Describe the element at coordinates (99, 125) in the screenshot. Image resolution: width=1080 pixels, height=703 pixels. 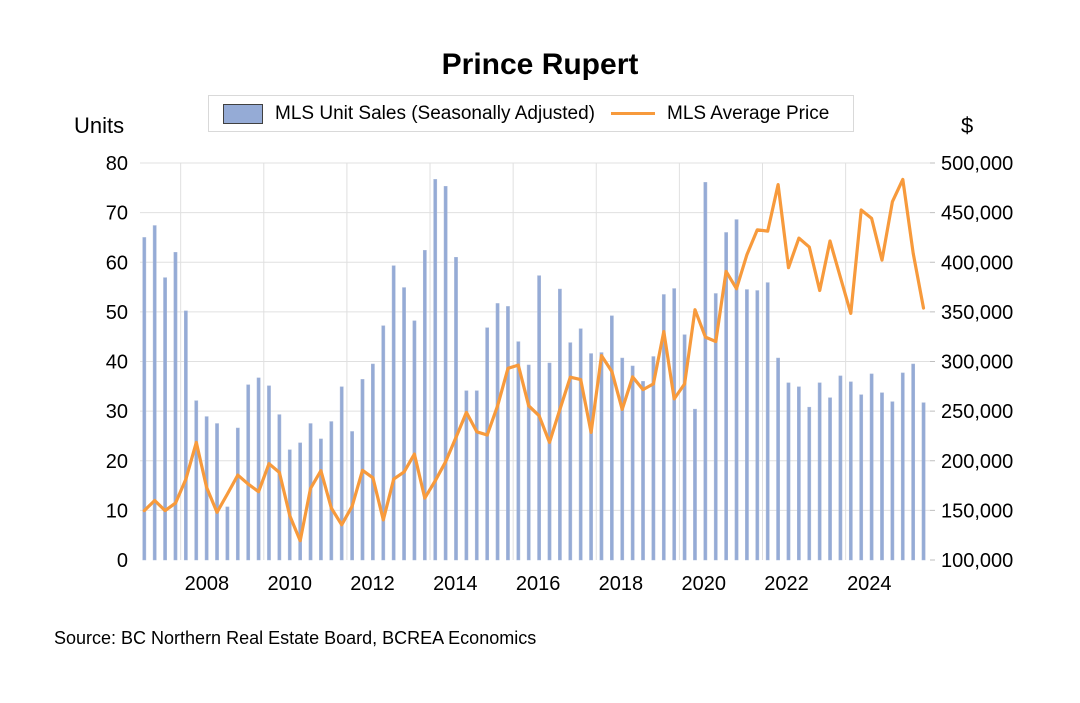
I see `left-axis-title: Units` at that location.